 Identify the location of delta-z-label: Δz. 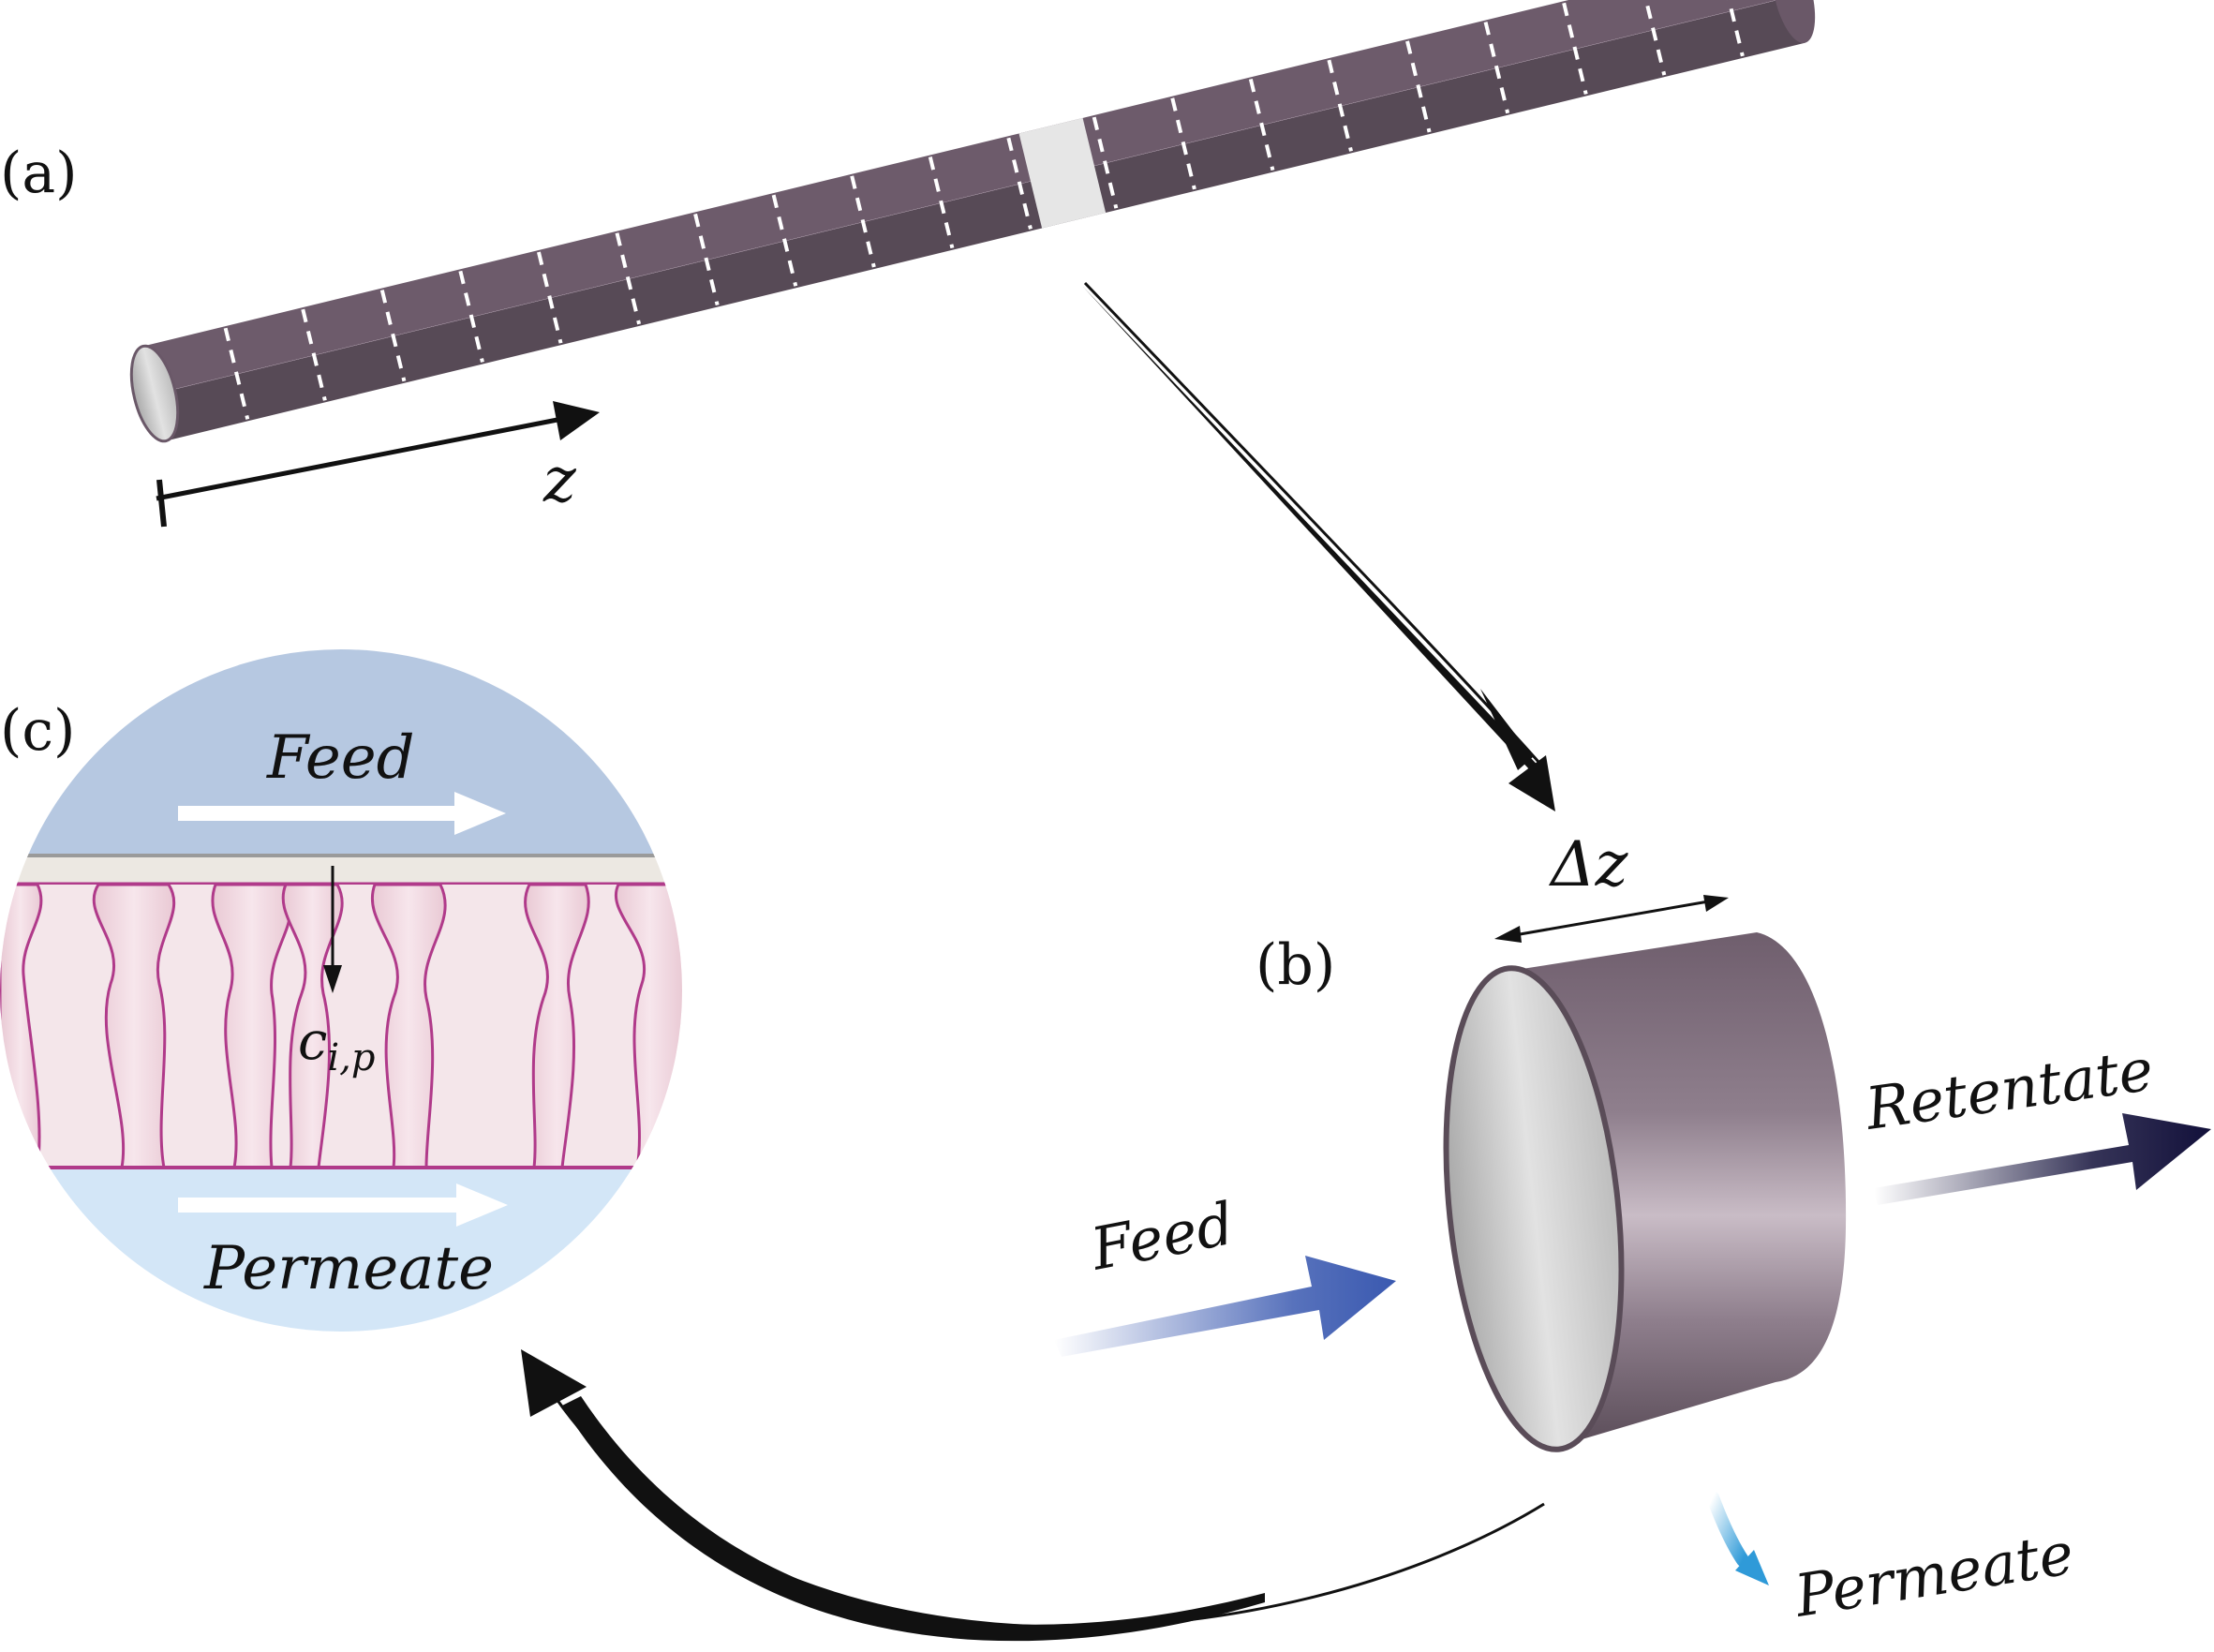
(1588, 864).